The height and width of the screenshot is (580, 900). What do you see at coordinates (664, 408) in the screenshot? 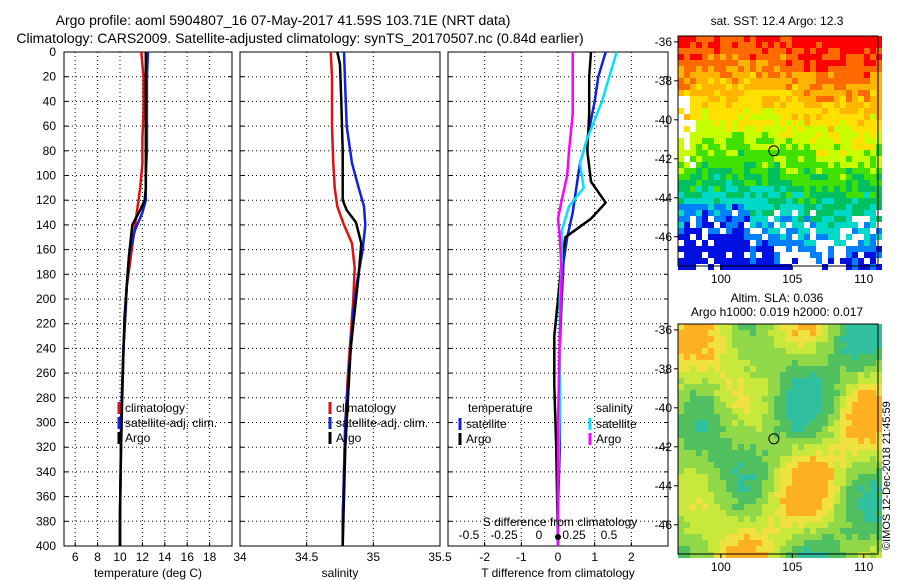
I see `map-y-tick-label: -40` at bounding box center [664, 408].